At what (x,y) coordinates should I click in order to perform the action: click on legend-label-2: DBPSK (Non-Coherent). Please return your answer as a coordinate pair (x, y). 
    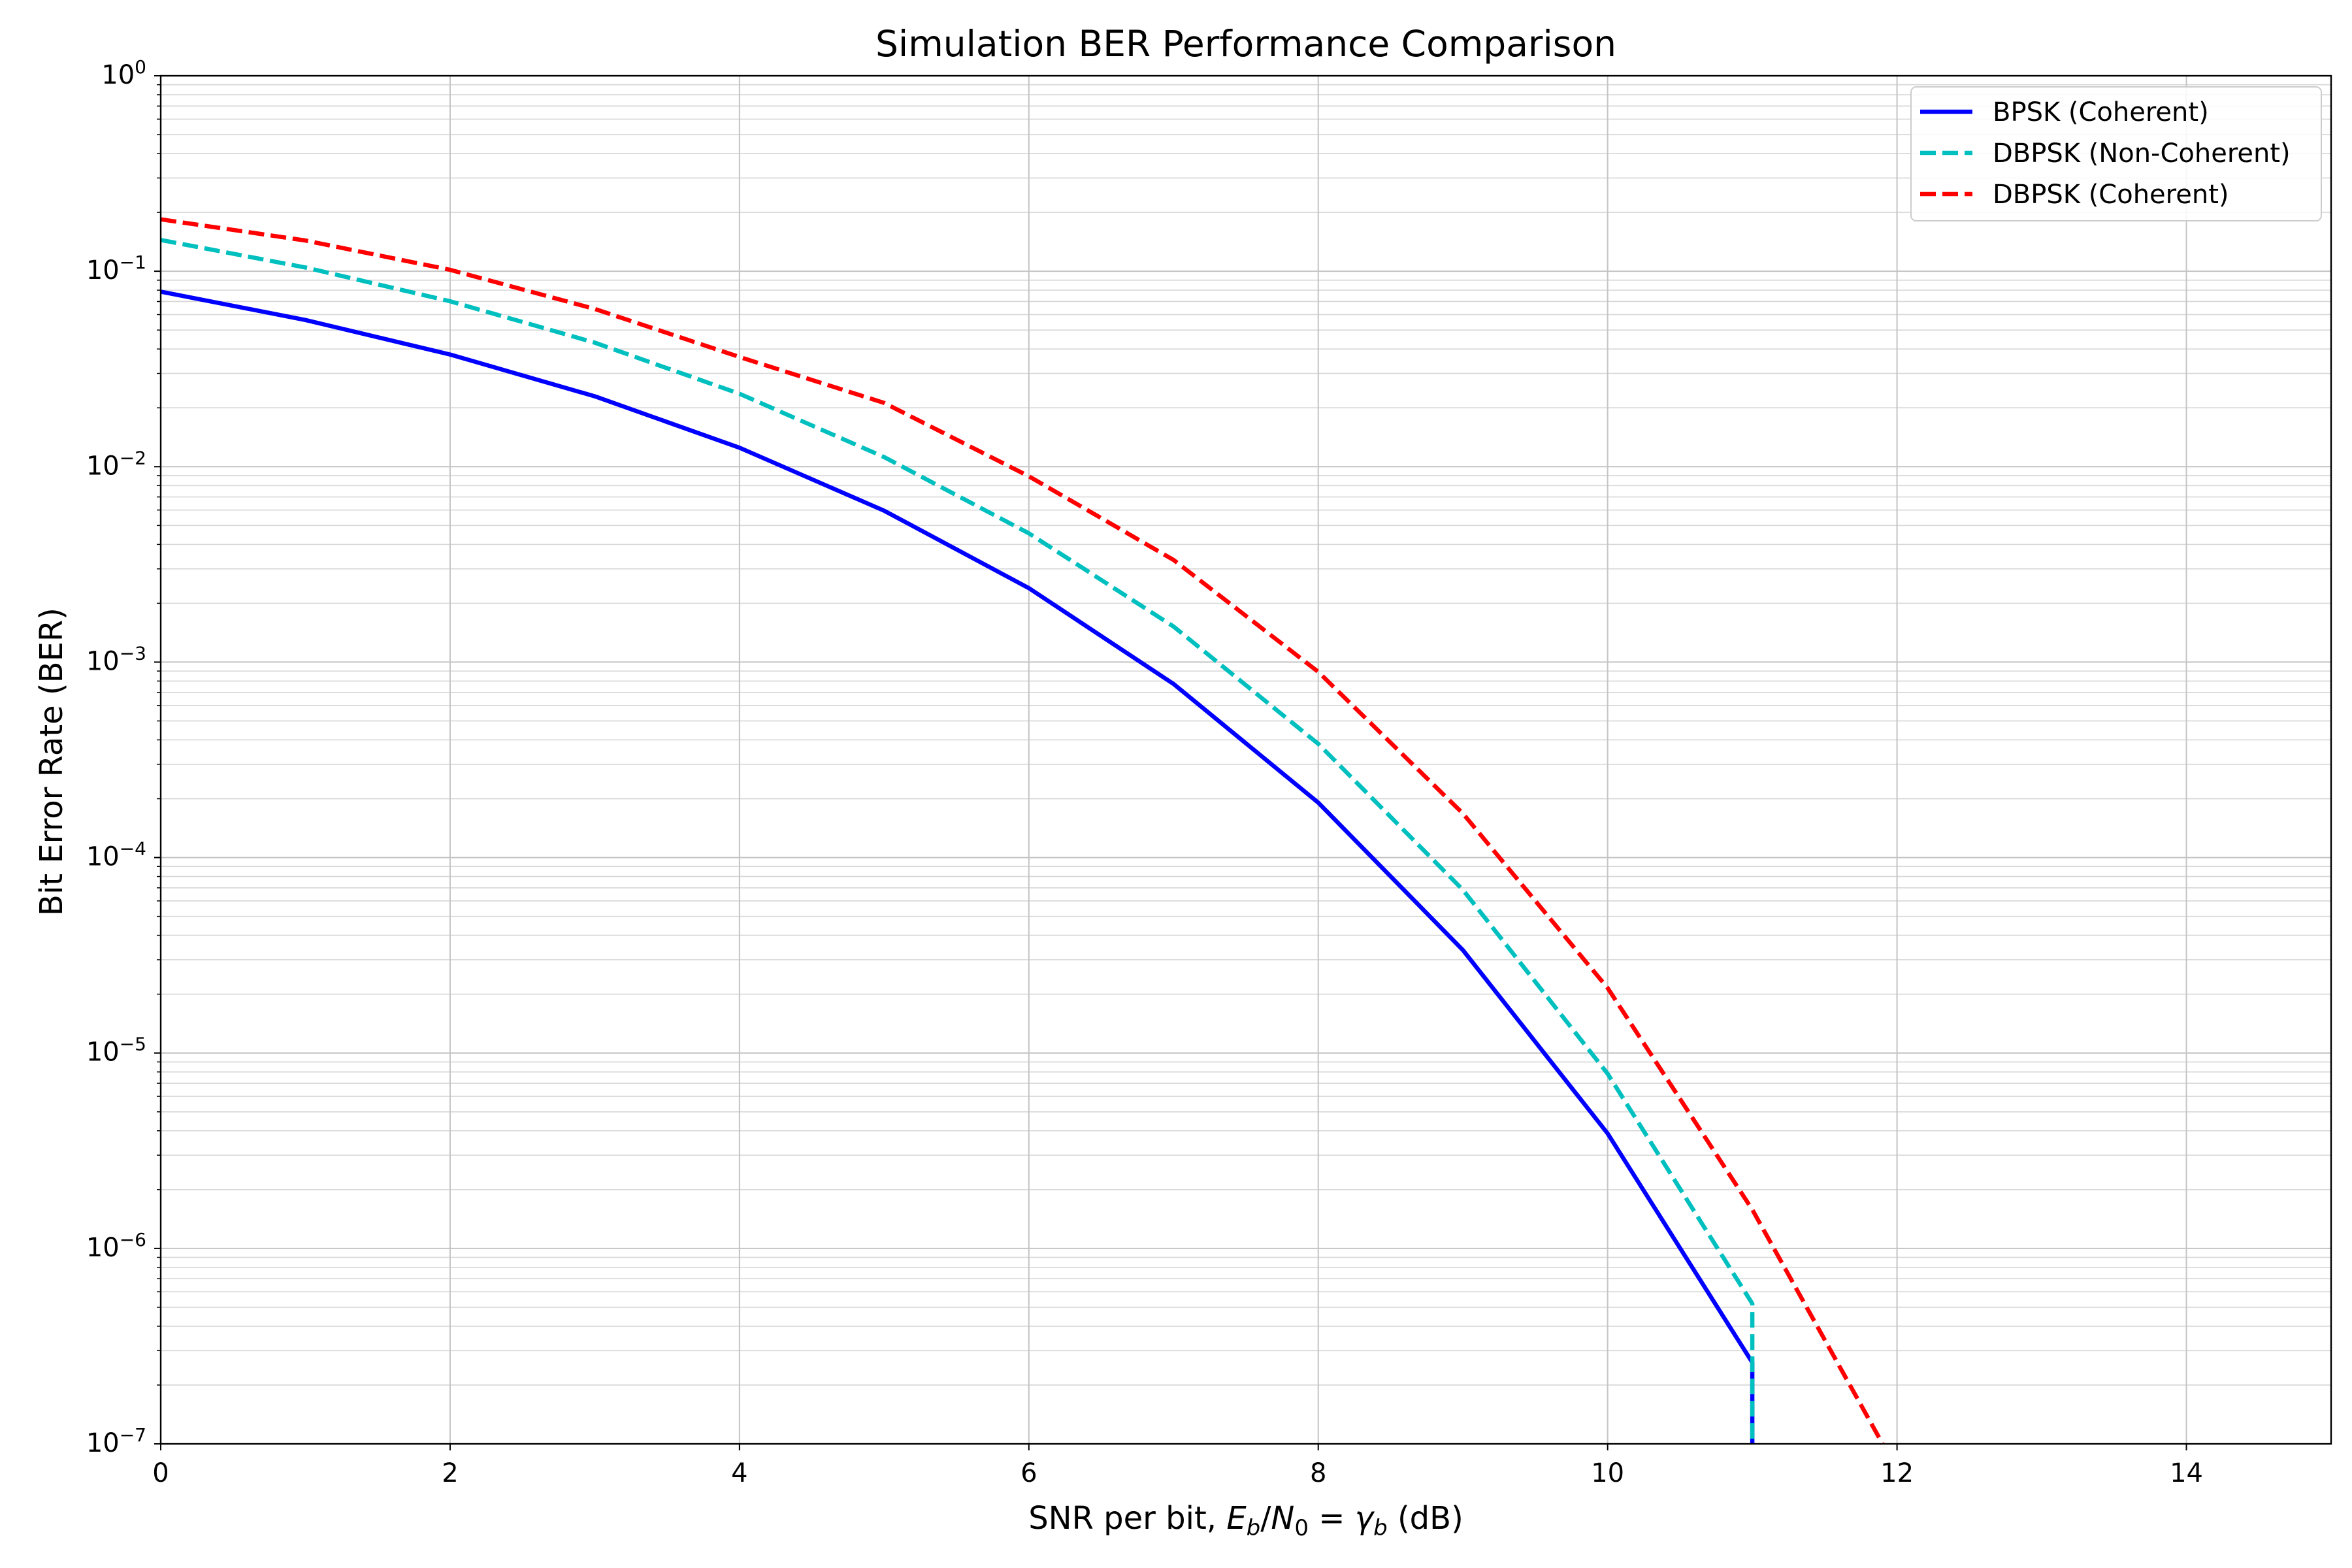
    Looking at the image, I should click on (2142, 154).